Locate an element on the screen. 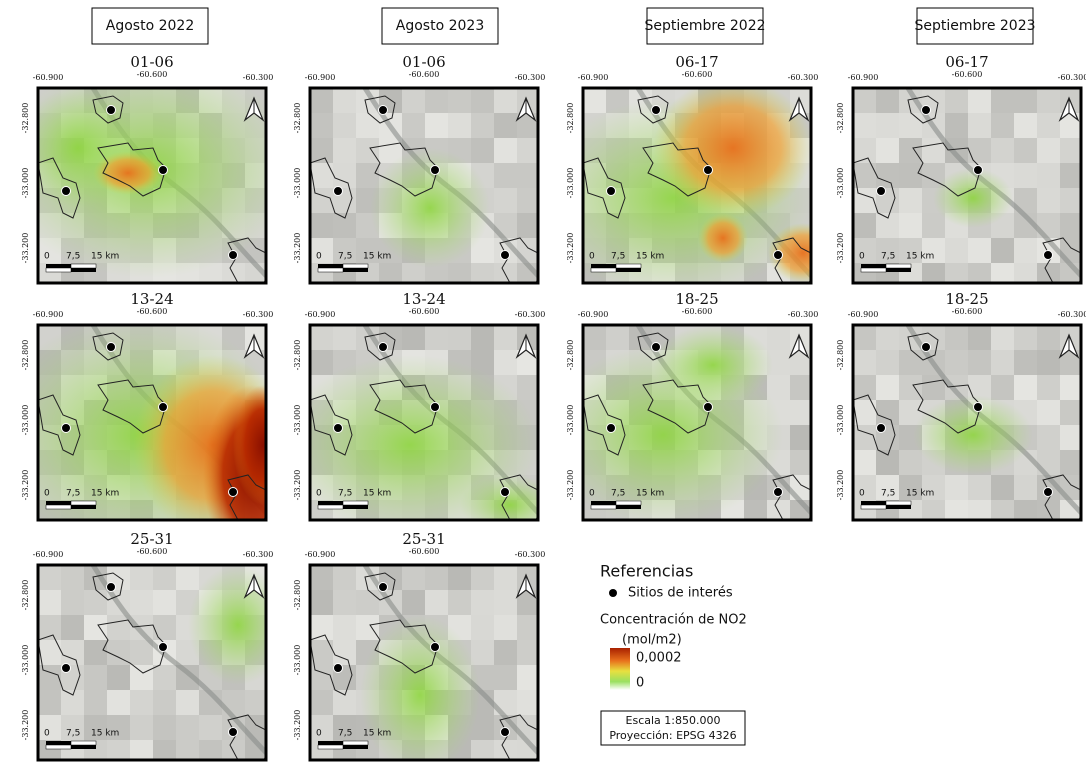 The image size is (1086, 764). map-area: 0 7,5 15 km is located at coordinates (152, 422).